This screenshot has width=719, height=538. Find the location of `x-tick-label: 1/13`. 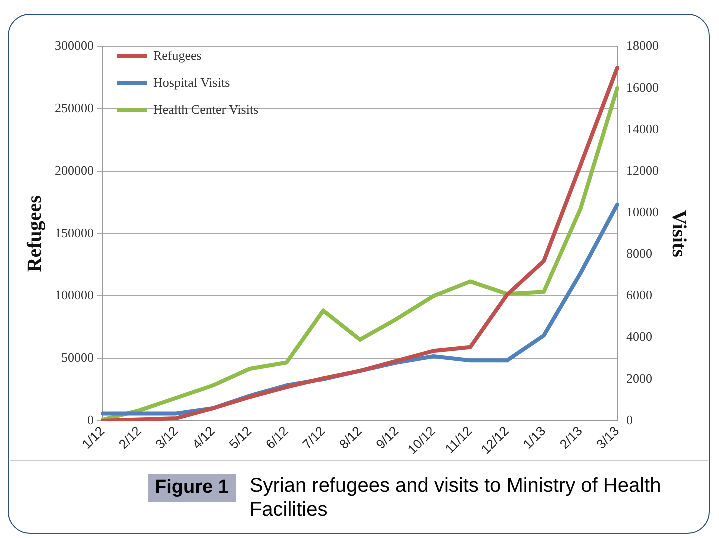

x-tick-label: 1/13 is located at coordinates (534, 438).